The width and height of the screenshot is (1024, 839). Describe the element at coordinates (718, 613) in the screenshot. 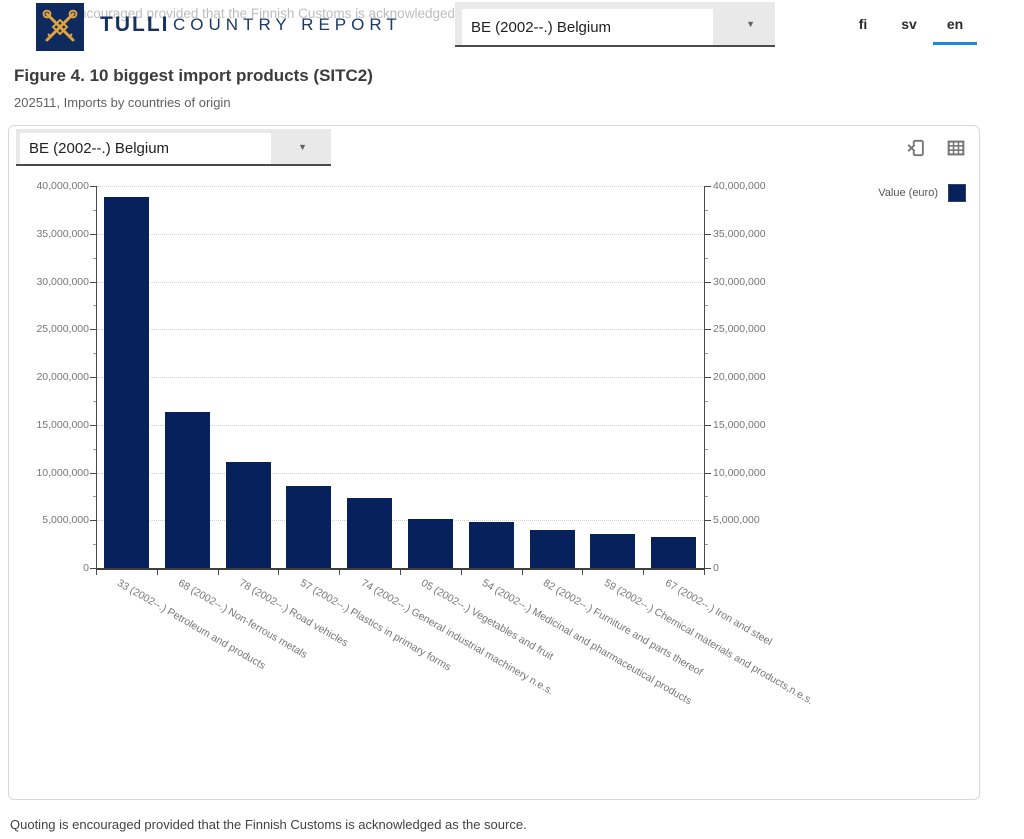

I see `x-category-label: 67 (2002--.) Iron and steel` at that location.